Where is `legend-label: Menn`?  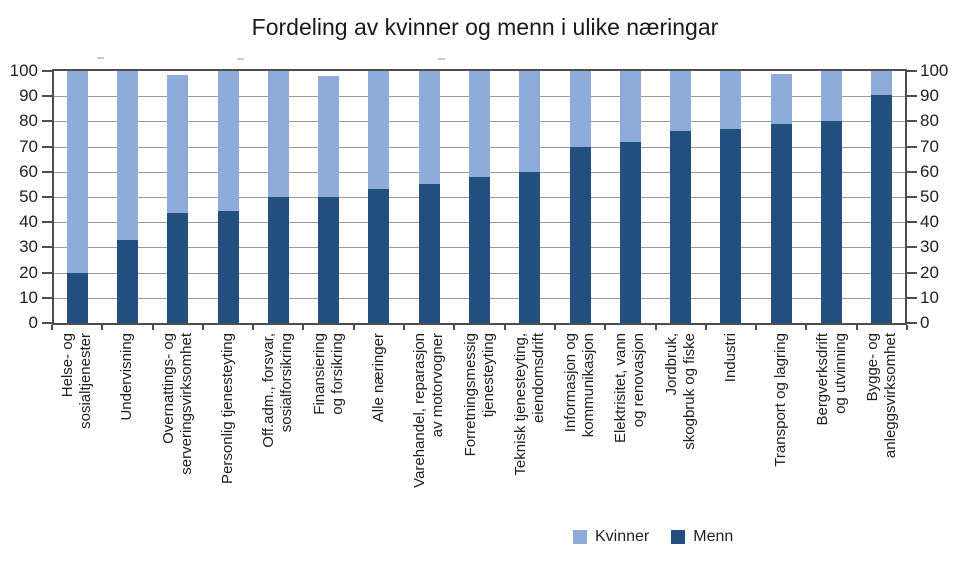
legend-label: Menn is located at coordinates (713, 536).